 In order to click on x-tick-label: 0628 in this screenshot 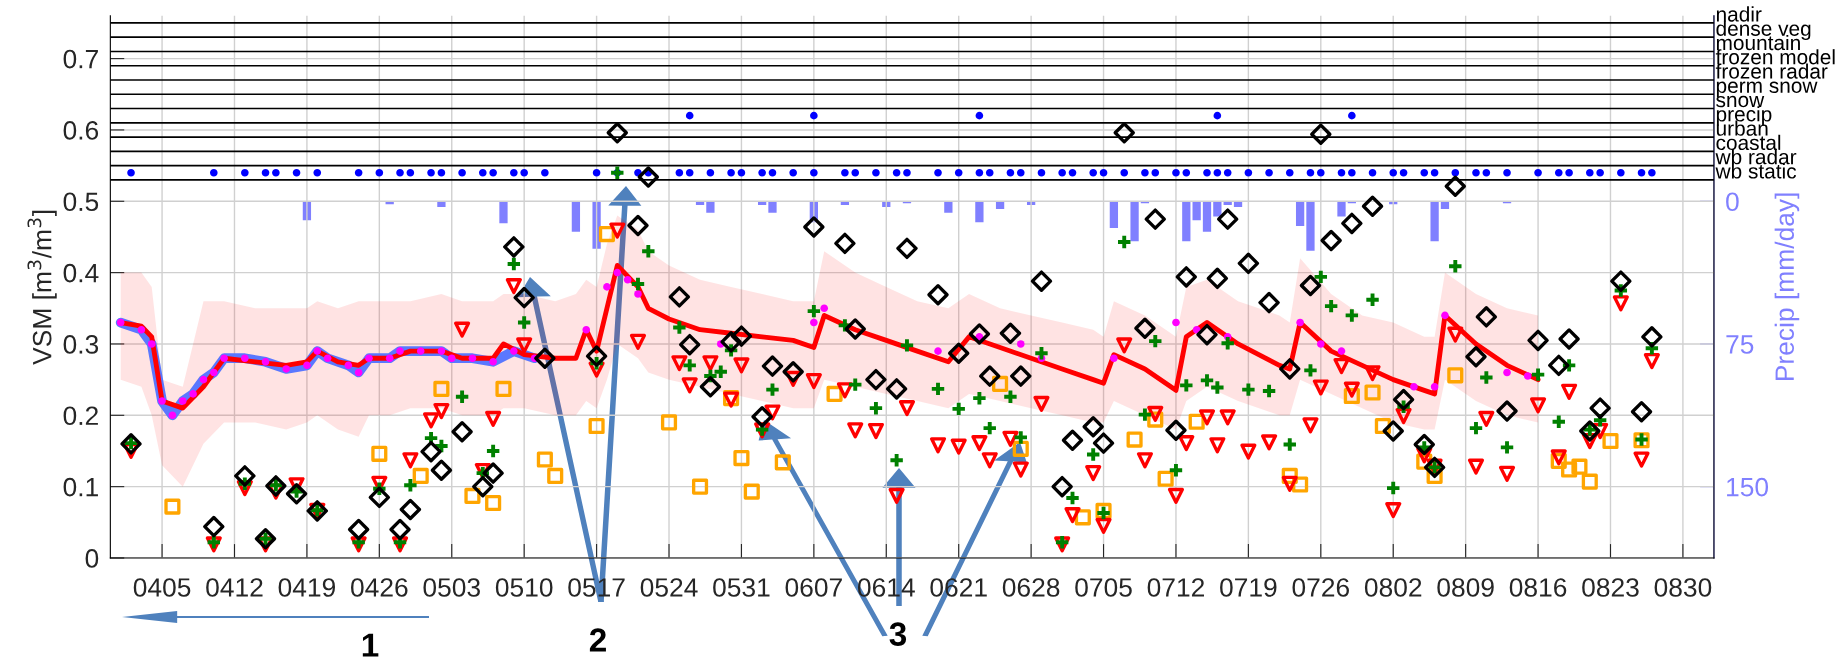, I will do `click(1031, 587)`.